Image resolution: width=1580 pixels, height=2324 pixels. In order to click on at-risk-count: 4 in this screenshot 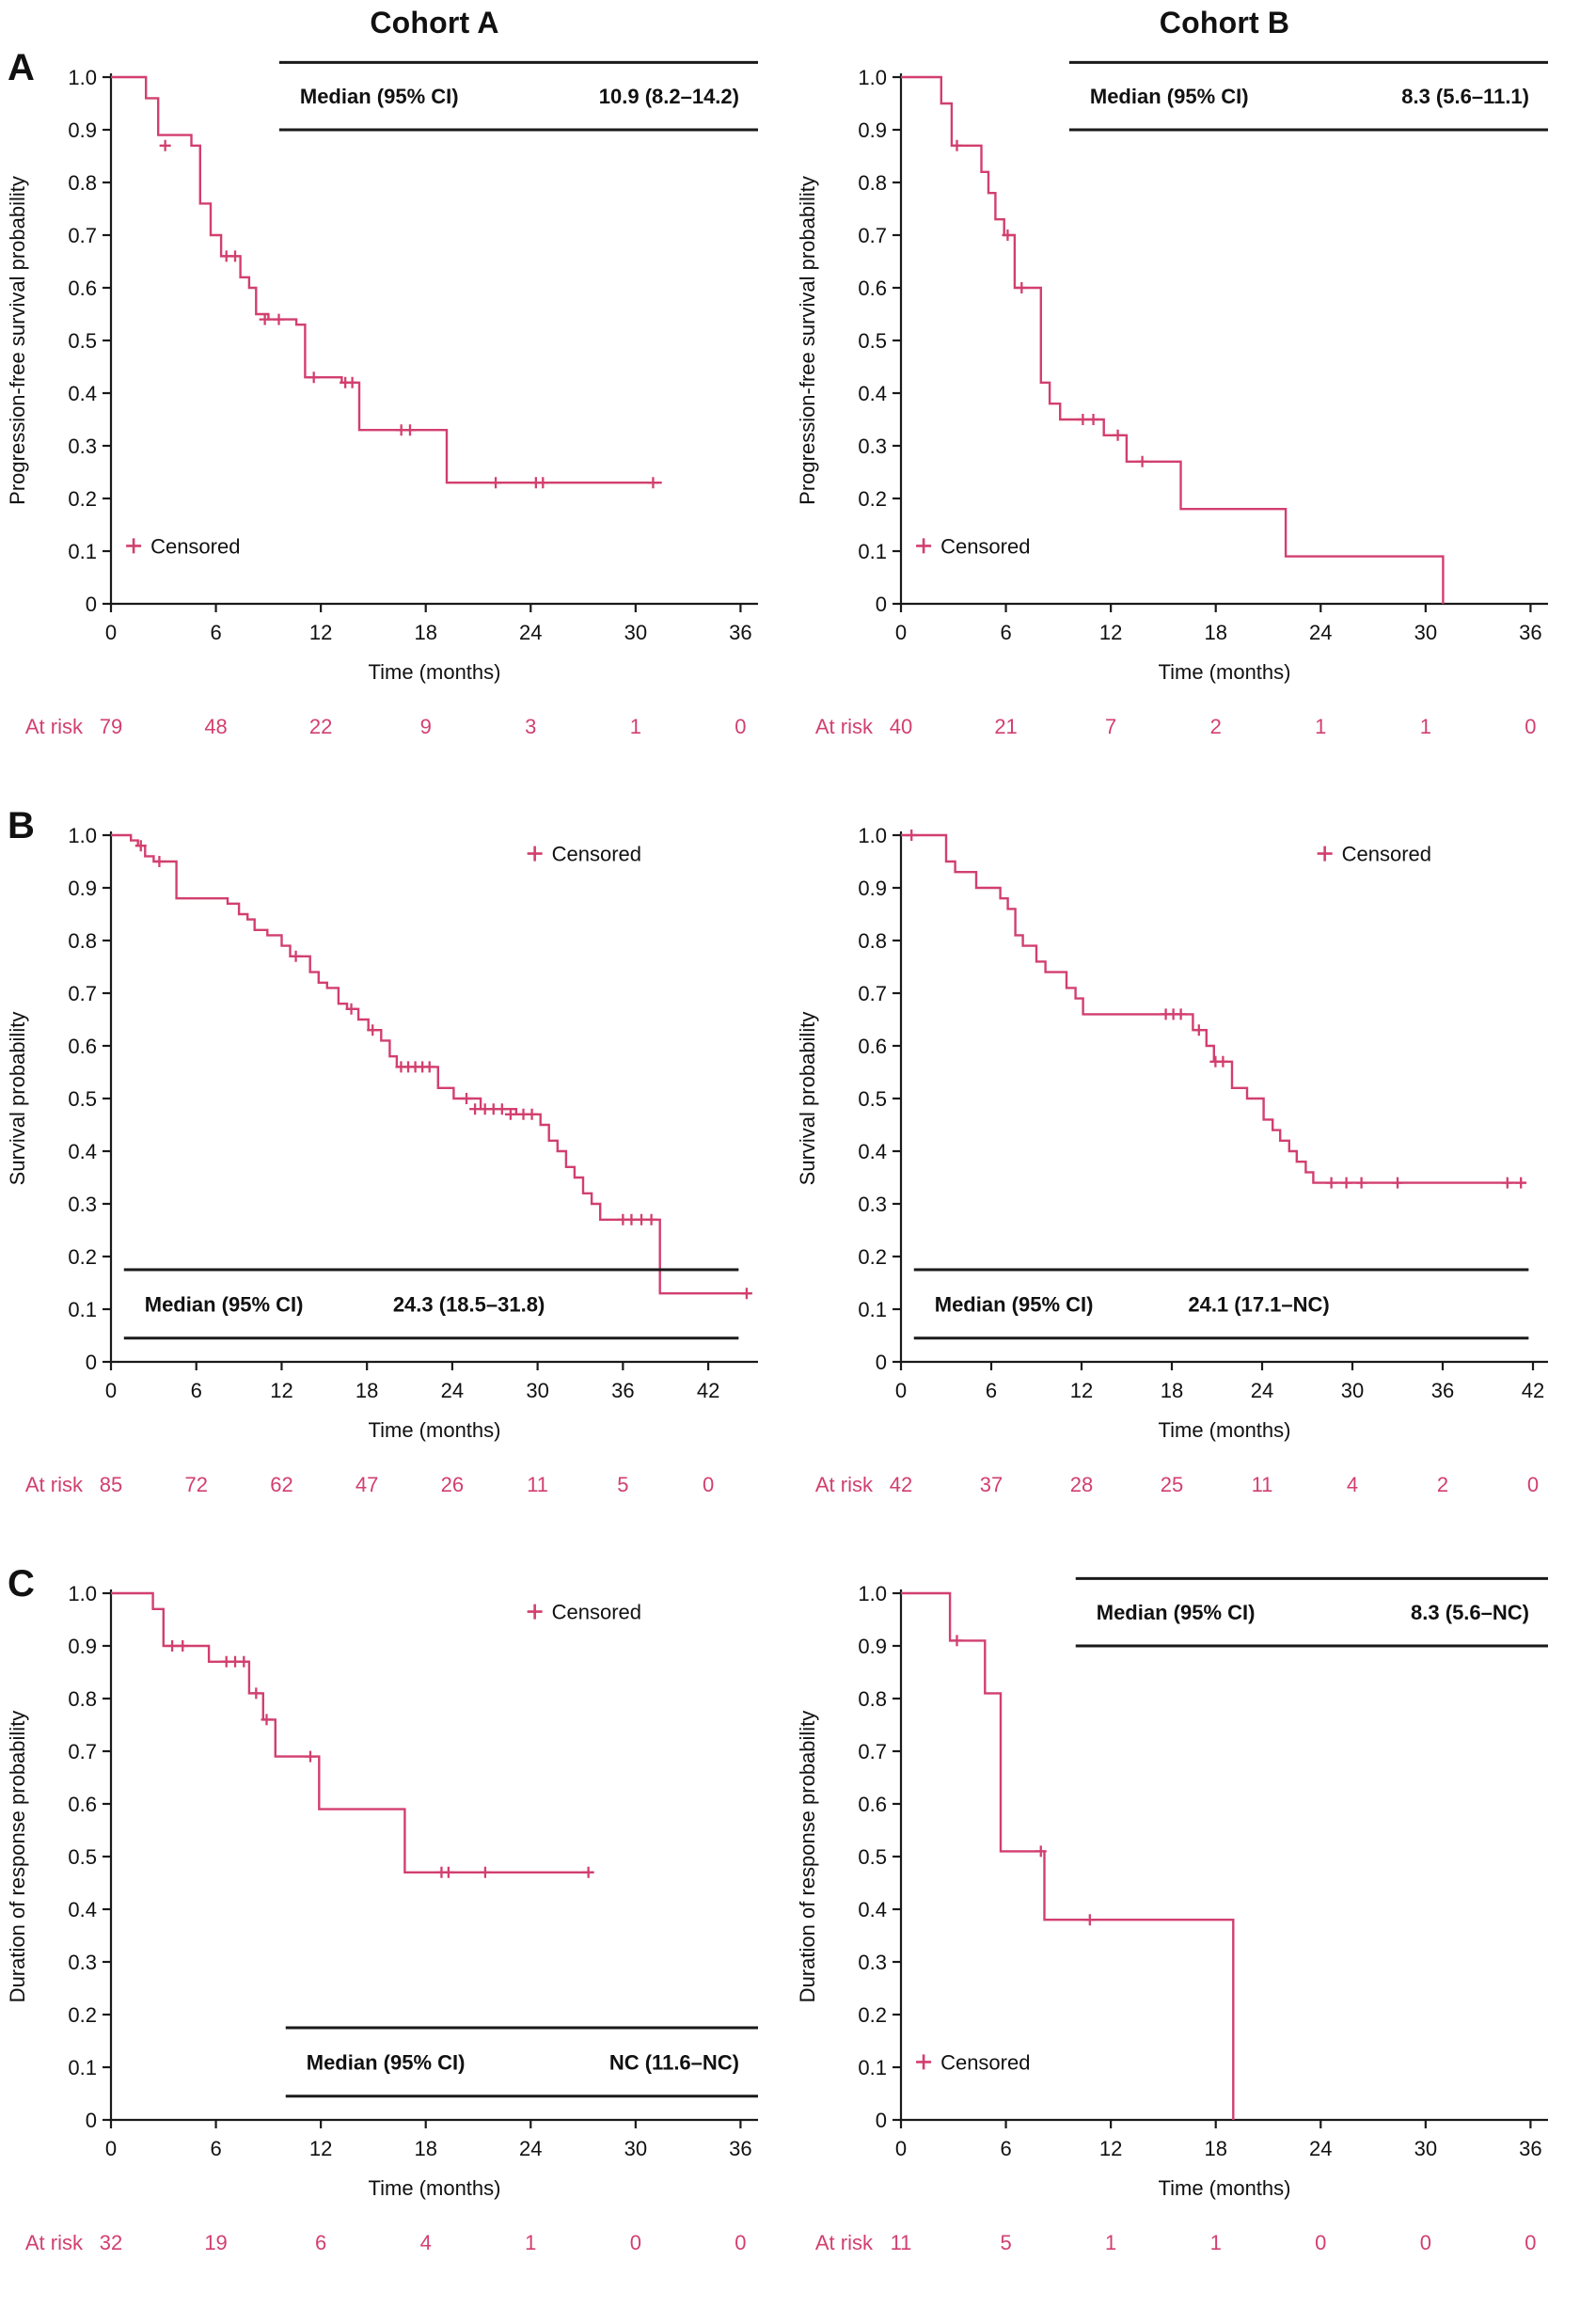, I will do `click(426, 2242)`.